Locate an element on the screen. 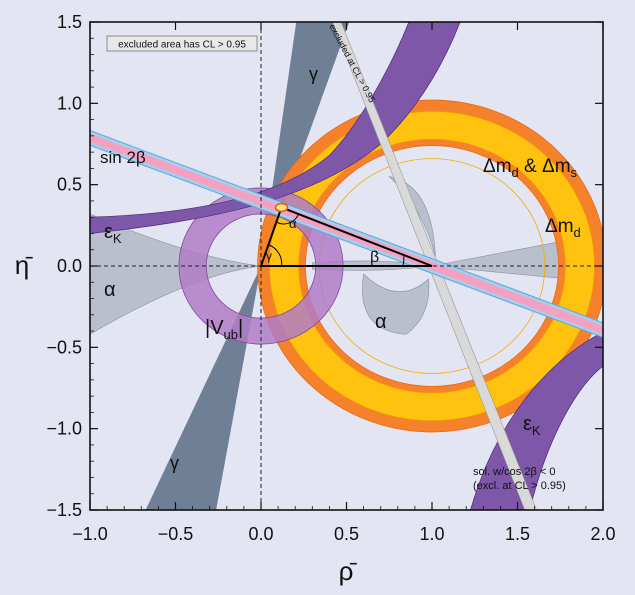 The width and height of the screenshot is (635, 595). y-tick-label: 0.5 is located at coordinates (69, 185).